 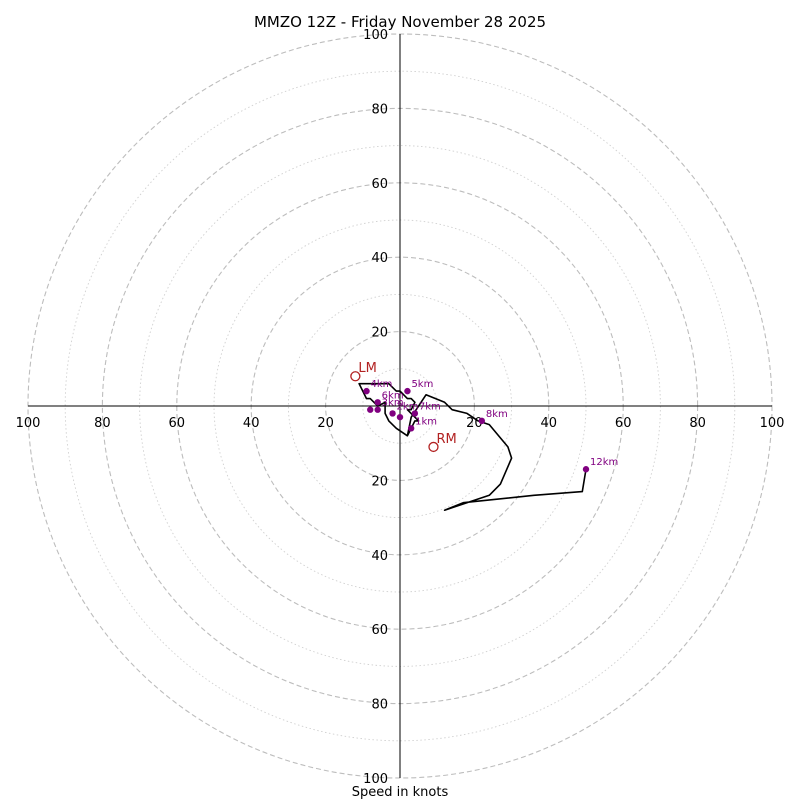 What do you see at coordinates (379, 630) in the screenshot?
I see `y-tick-down-60: 60` at bounding box center [379, 630].